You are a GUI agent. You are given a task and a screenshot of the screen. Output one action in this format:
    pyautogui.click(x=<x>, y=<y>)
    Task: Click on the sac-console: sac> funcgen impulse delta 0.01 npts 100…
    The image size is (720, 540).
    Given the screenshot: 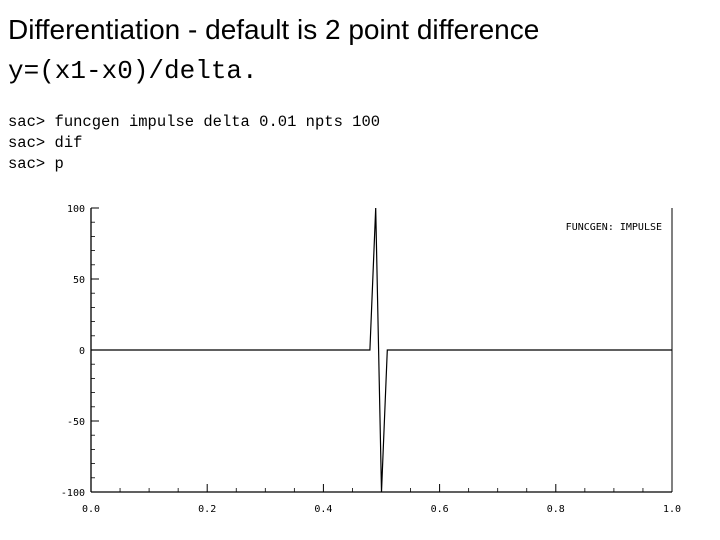 What is the action you would take?
    pyautogui.click(x=194, y=143)
    